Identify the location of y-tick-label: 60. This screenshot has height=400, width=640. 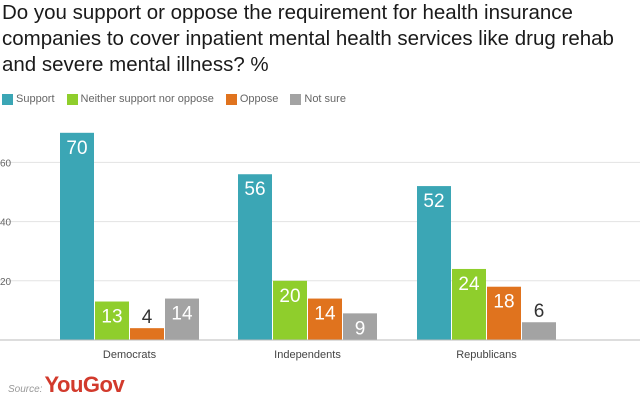
(6, 163).